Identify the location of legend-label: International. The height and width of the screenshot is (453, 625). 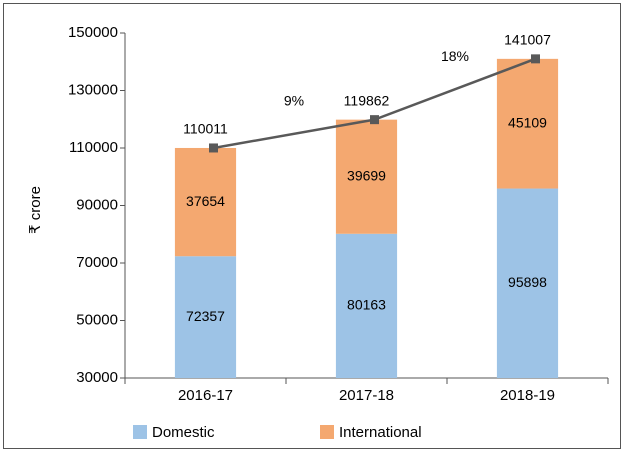
(380, 432).